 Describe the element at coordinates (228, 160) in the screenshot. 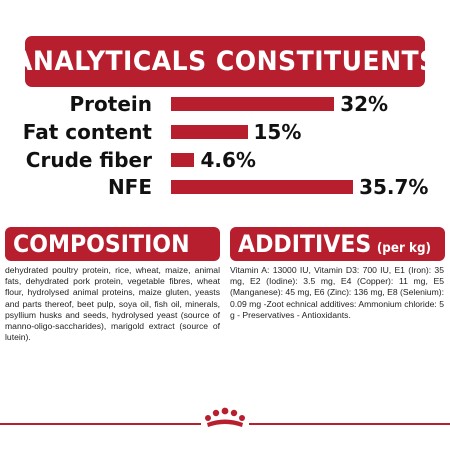

I see `nutrient-value: 4.6%` at that location.